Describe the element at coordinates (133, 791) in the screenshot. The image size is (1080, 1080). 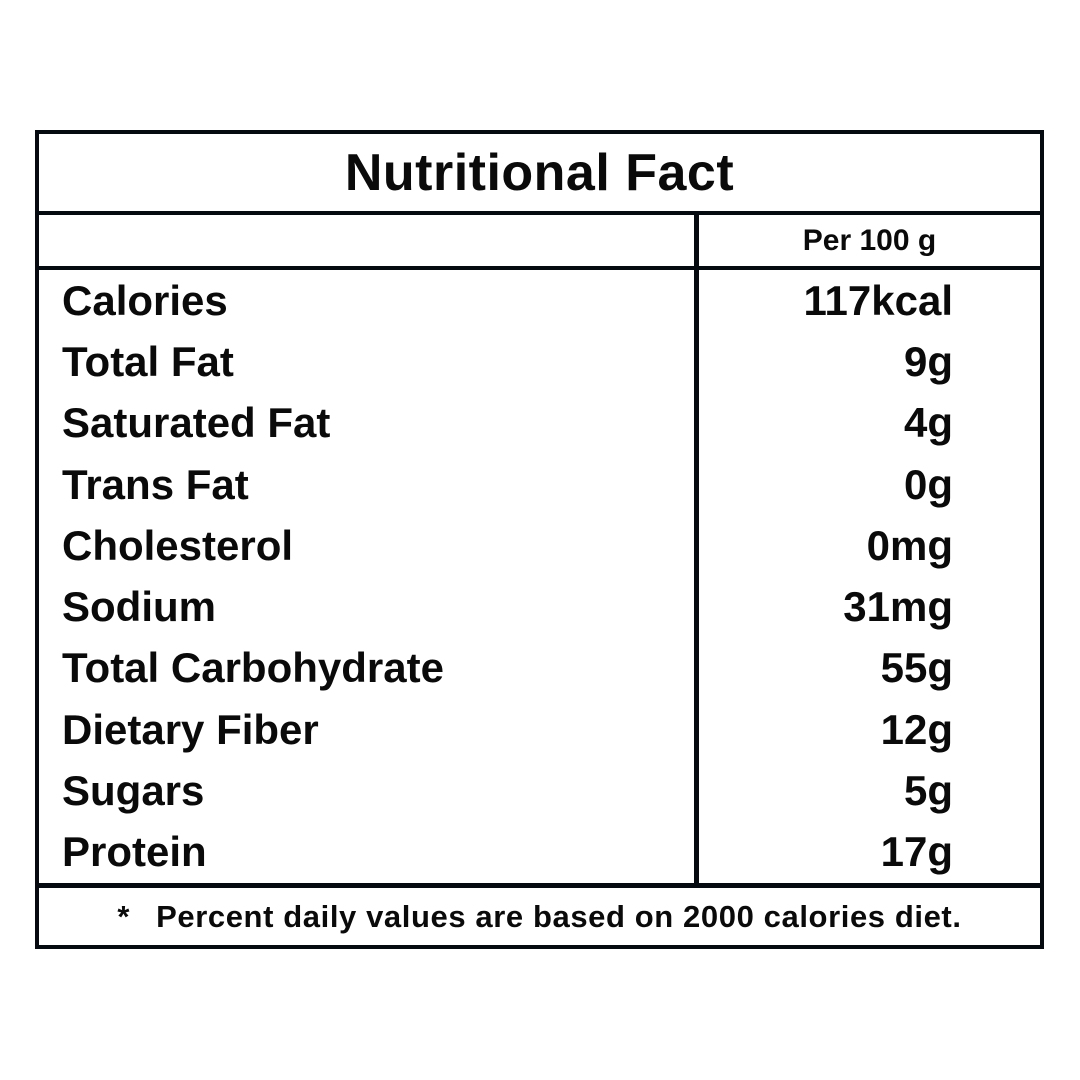
I see `row-label: Sugars` at that location.